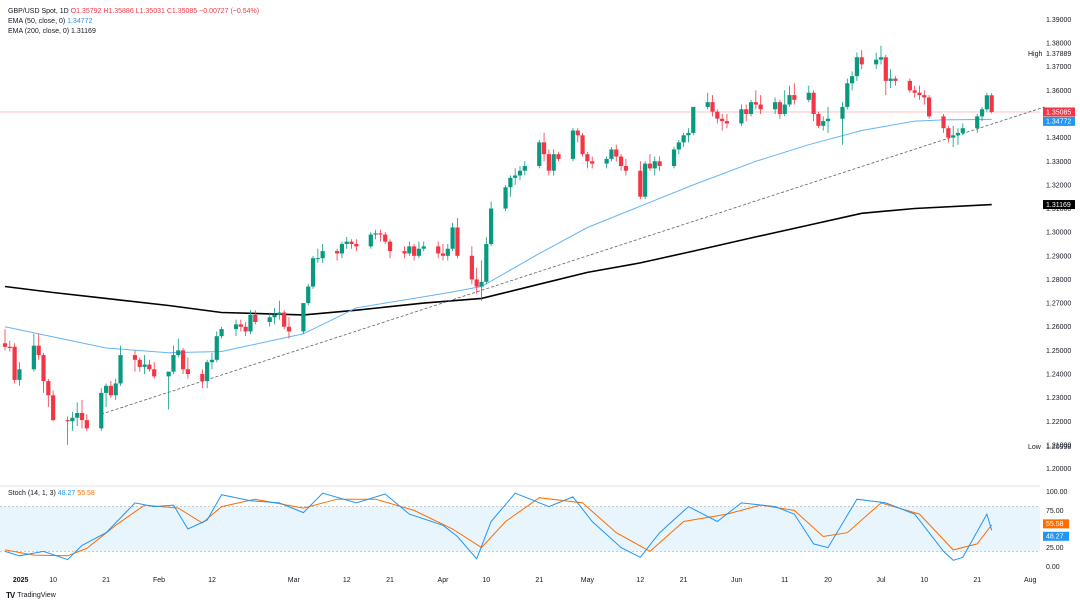 Image resolution: width=1080 pixels, height=605 pixels. Describe the element at coordinates (1056, 524) in the screenshot. I see `stoch-d-badge: 55.58` at that location.